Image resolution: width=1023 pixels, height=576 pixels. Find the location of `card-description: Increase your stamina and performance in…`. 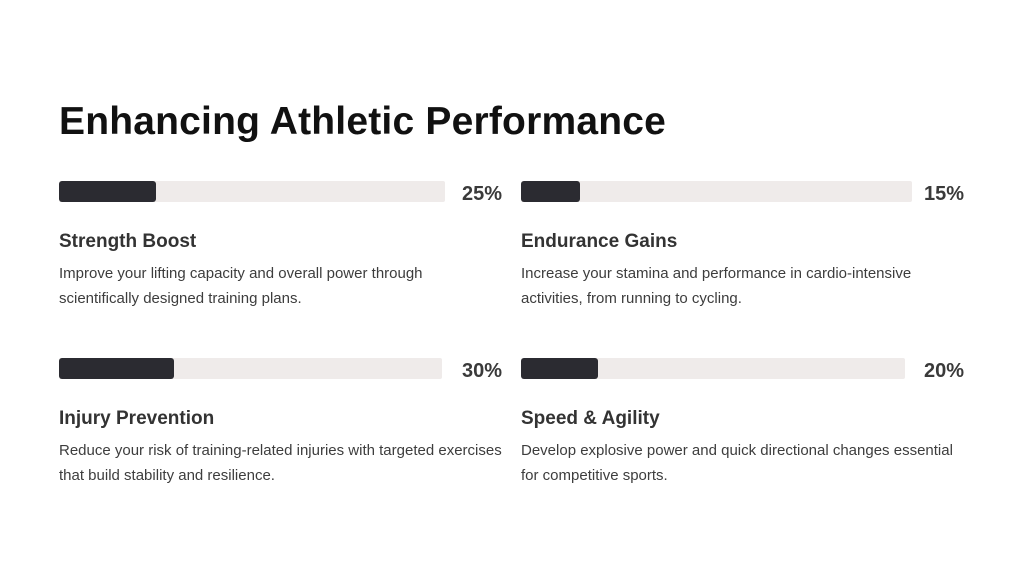

card-description: Increase your stamina and performance in… is located at coordinates (716, 286).